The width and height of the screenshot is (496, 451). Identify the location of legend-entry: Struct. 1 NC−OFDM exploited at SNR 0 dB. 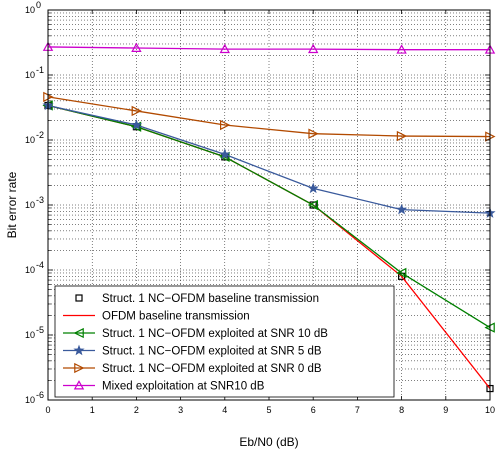
(192, 368).